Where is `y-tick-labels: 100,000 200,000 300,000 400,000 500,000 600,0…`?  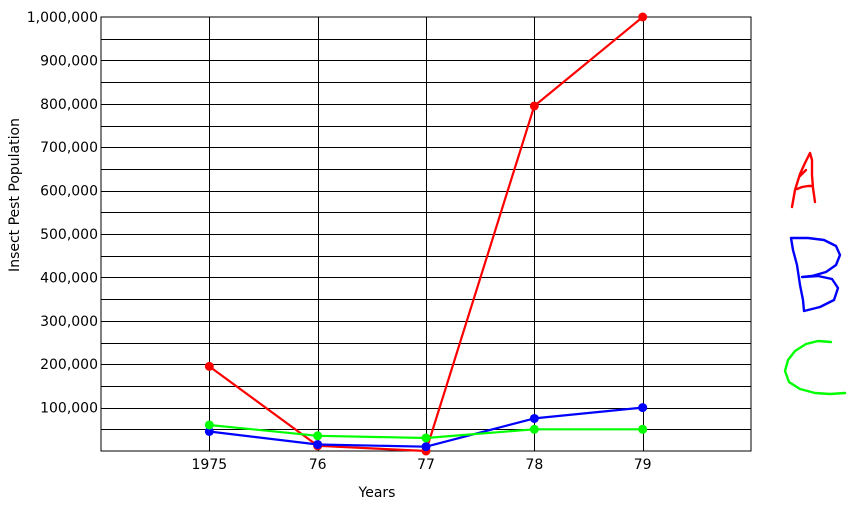 y-tick-labels: 100,000 200,000 300,000 400,000 500,000 600,0… is located at coordinates (62, 213).